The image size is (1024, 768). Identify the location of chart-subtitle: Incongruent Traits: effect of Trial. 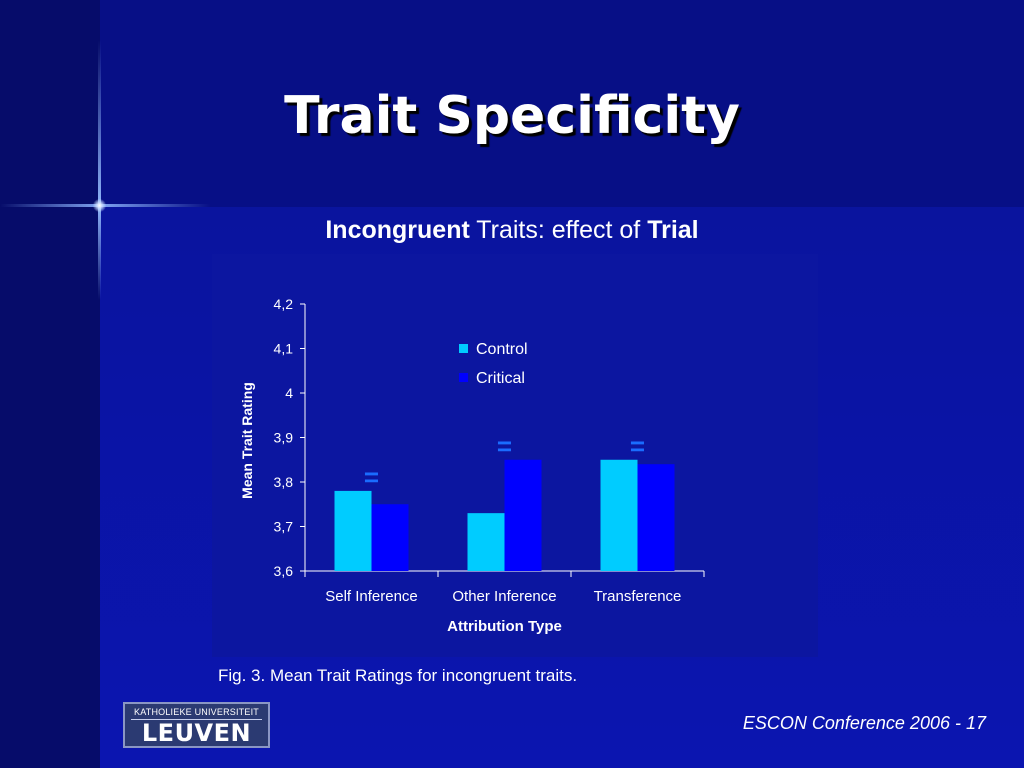
(512, 230).